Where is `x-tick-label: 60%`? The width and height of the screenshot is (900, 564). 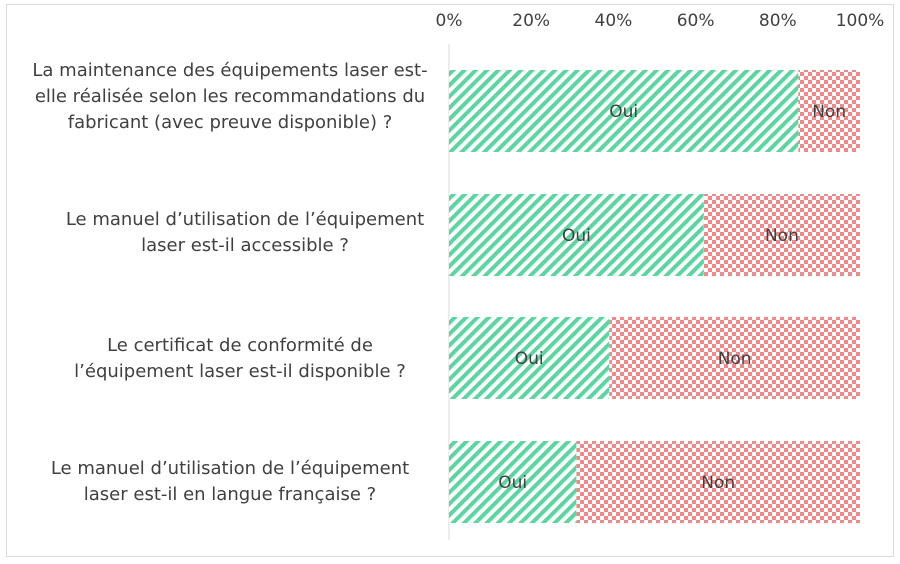
x-tick-label: 60% is located at coordinates (696, 21).